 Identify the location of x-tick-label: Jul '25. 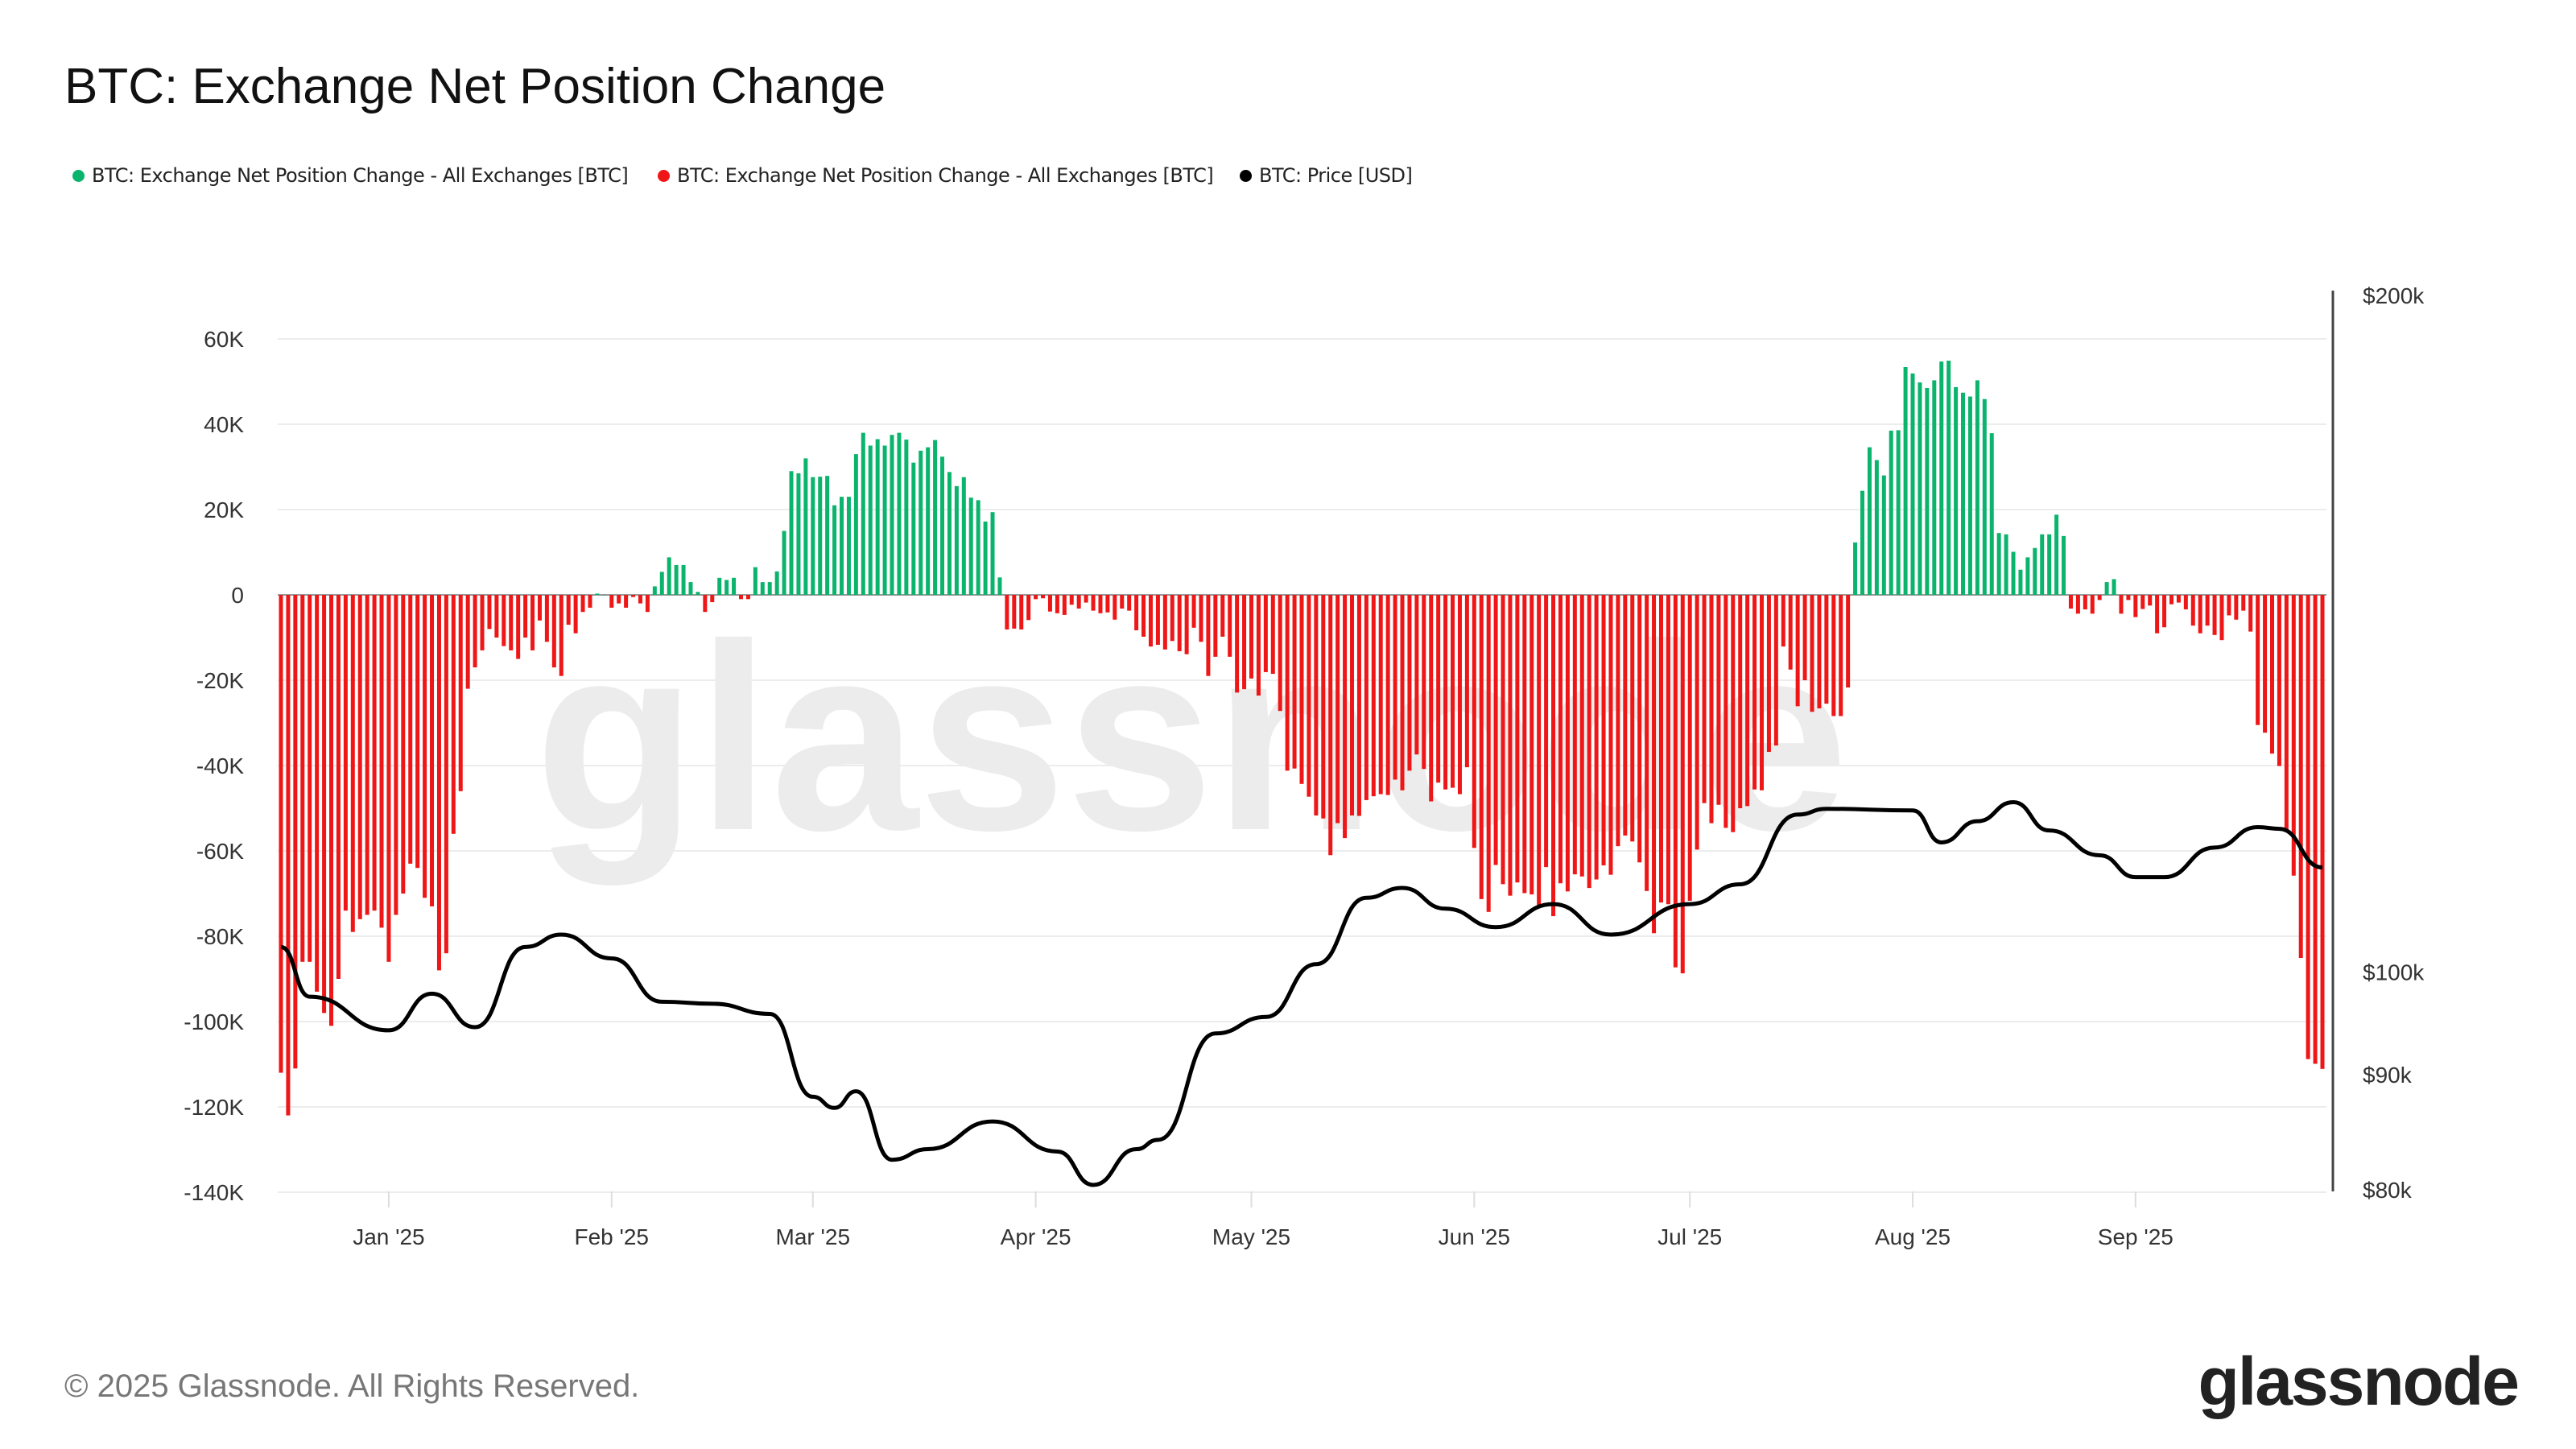
(1689, 1236).